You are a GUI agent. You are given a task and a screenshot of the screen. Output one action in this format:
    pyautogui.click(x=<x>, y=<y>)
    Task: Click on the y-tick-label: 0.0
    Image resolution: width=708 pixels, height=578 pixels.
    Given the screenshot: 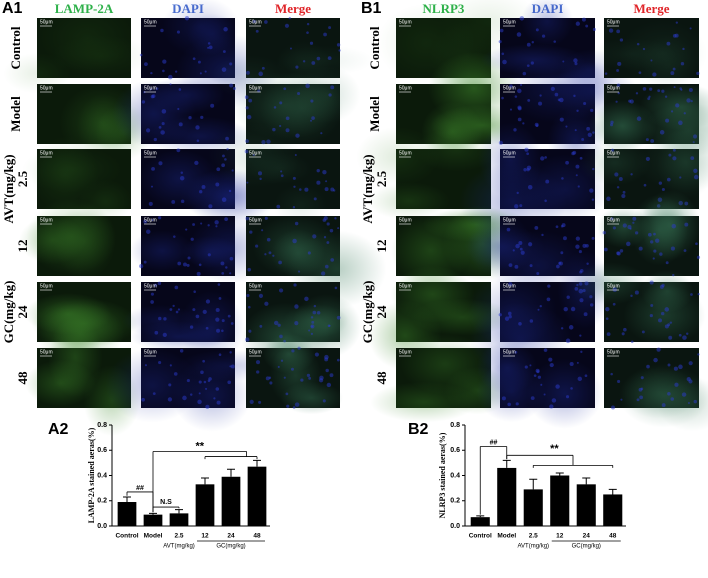 What is the action you would take?
    pyautogui.click(x=455, y=526)
    